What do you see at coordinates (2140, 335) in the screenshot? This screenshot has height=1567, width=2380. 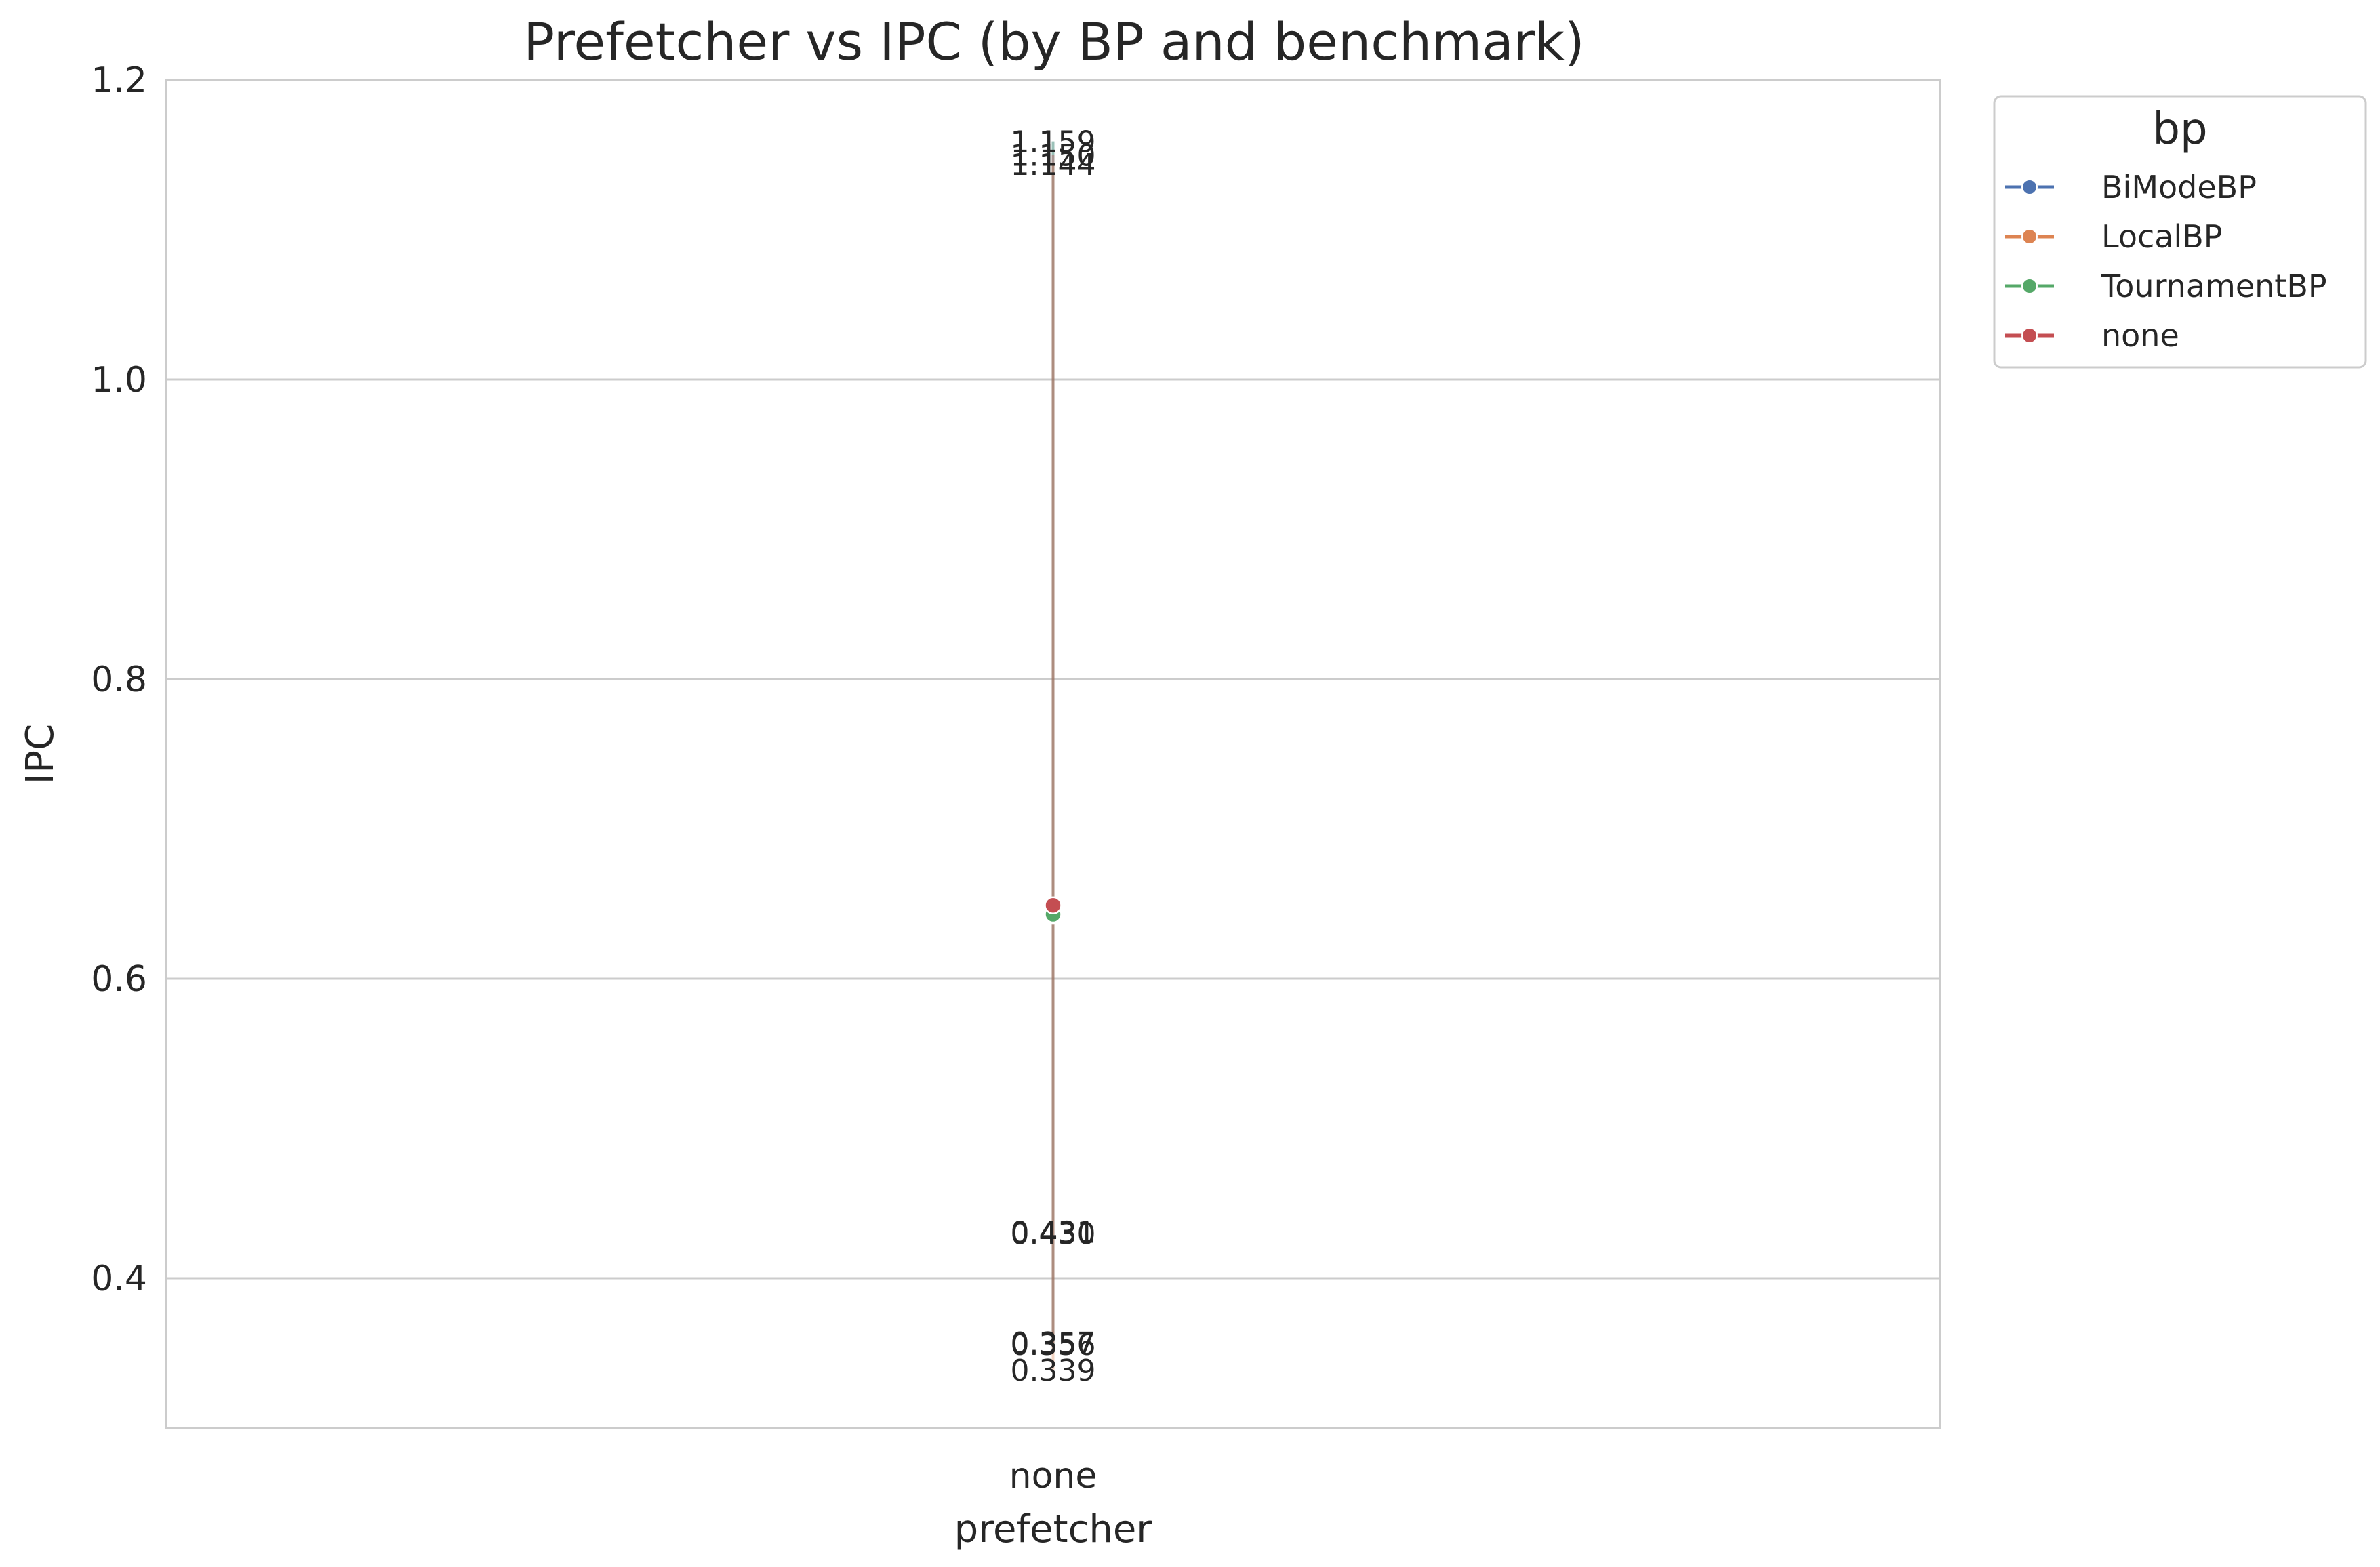 I see `legend-entry-label: none` at bounding box center [2140, 335].